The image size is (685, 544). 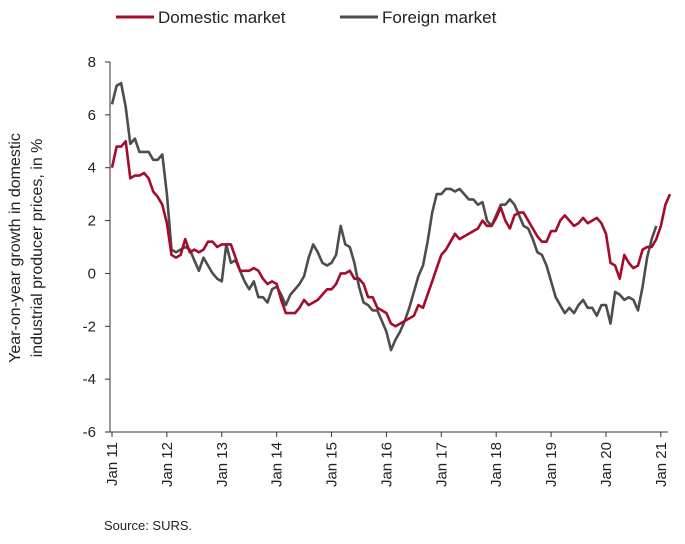 What do you see at coordinates (441, 464) in the screenshot?
I see `x-tick-label: Jan 17` at bounding box center [441, 464].